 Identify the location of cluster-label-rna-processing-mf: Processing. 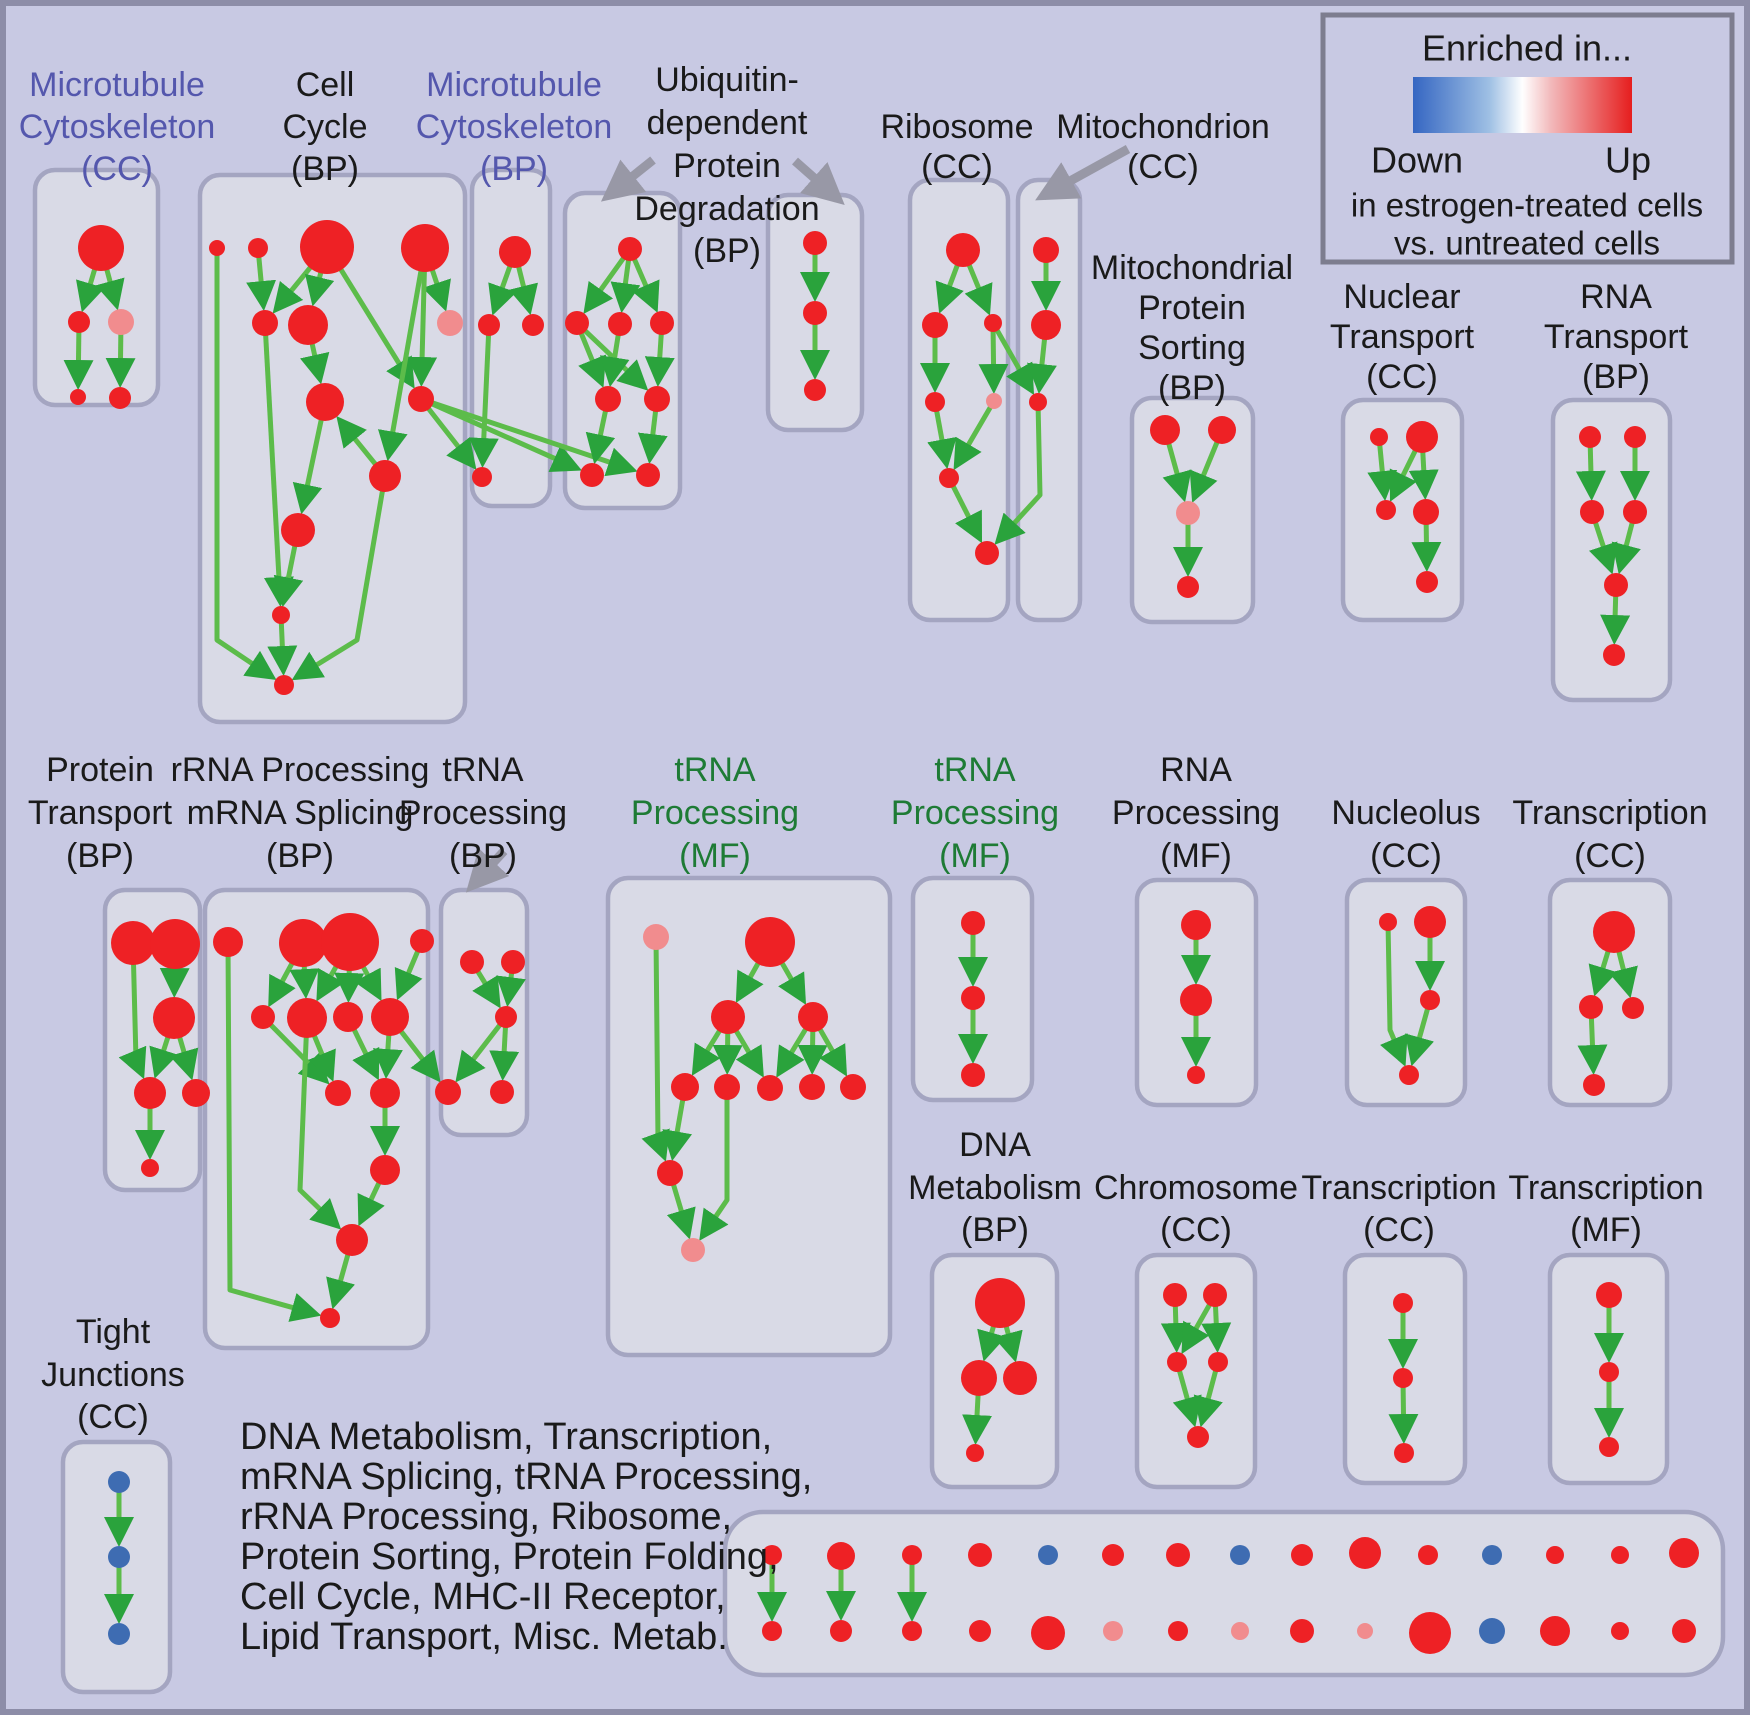
(1196, 813).